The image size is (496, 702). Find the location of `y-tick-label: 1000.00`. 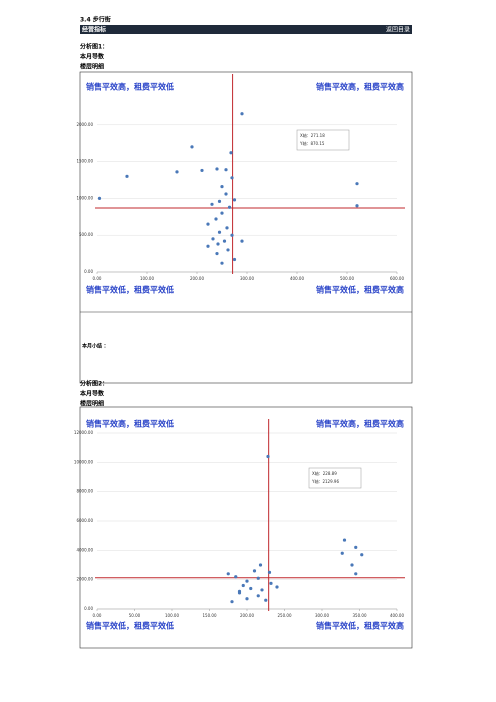

y-tick-label: 1000.00 is located at coordinates (84, 197).